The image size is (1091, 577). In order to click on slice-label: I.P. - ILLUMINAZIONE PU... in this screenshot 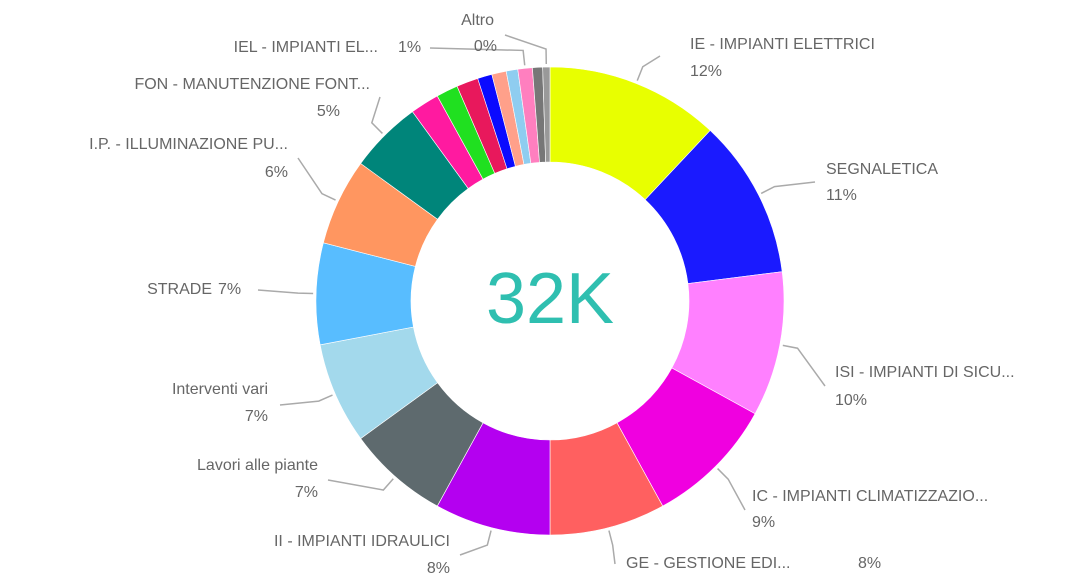, I will do `click(188, 144)`.